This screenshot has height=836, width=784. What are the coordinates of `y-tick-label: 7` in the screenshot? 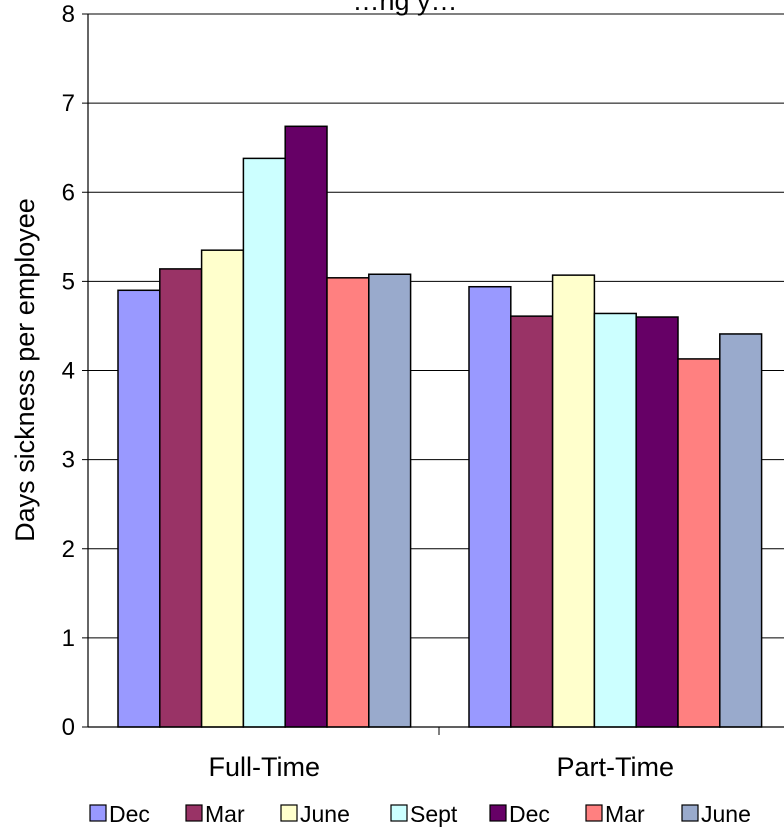 It's located at (68, 103).